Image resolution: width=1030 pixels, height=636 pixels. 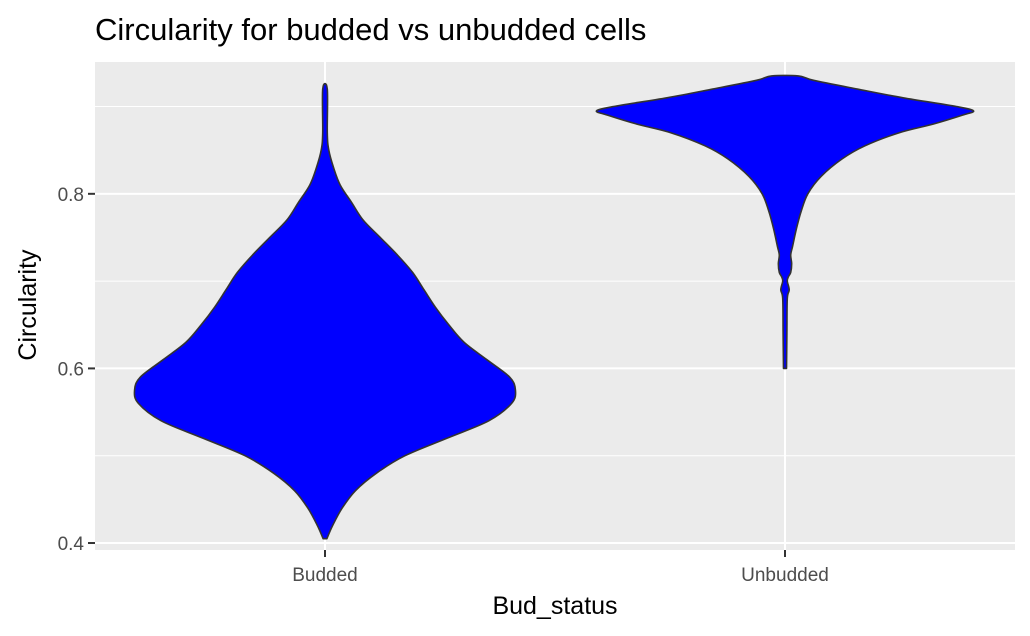 I want to click on y-tick-label: 0.4, so click(x=71, y=544).